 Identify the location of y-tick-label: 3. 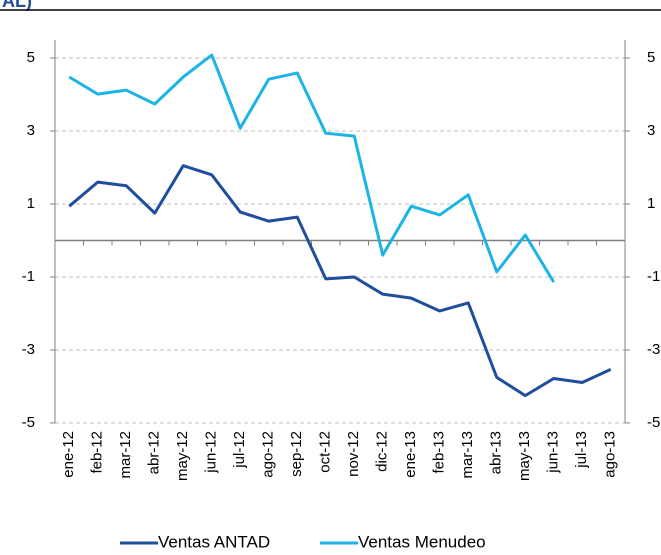
(31, 130).